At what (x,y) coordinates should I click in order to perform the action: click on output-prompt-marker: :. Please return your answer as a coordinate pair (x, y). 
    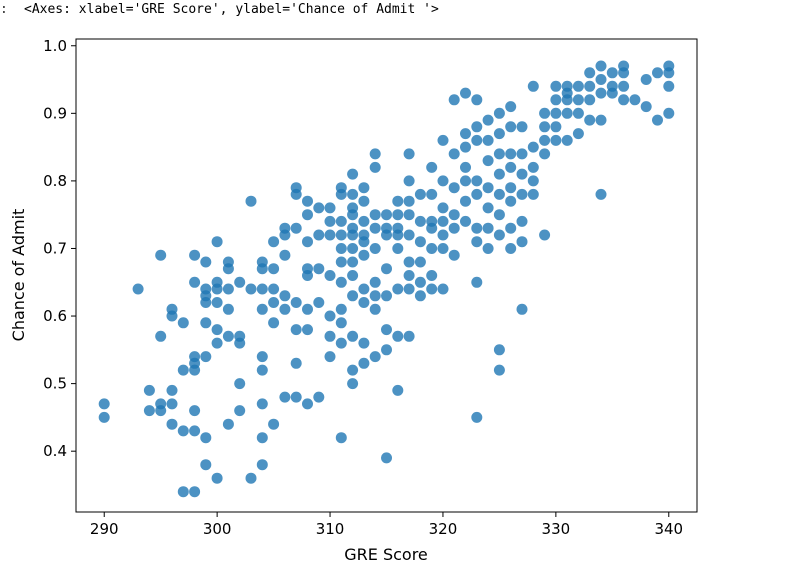
    Looking at the image, I should click on (4, 9).